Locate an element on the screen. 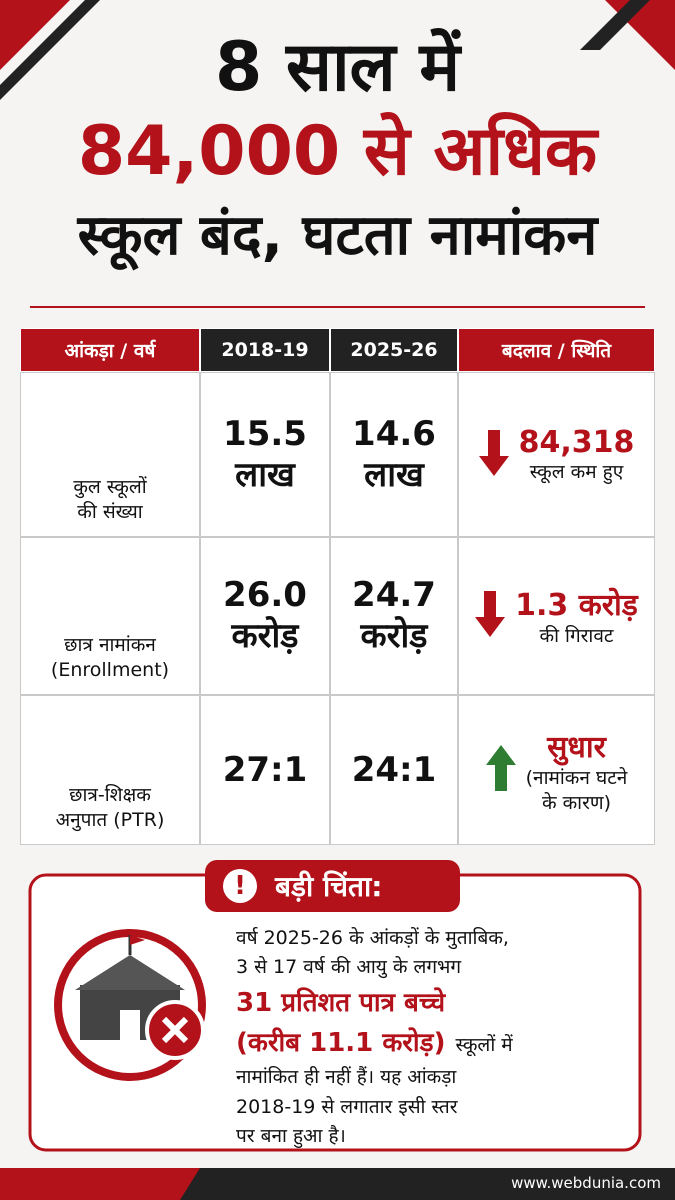 The width and height of the screenshot is (675, 1200). value: 14.6 is located at coordinates (394, 433).